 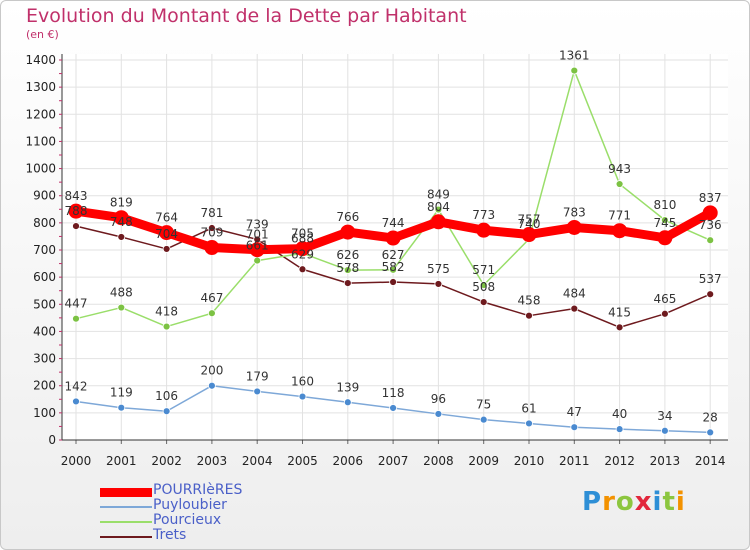 What do you see at coordinates (166, 396) in the screenshot?
I see `data-label-puyloubier: 106` at bounding box center [166, 396].